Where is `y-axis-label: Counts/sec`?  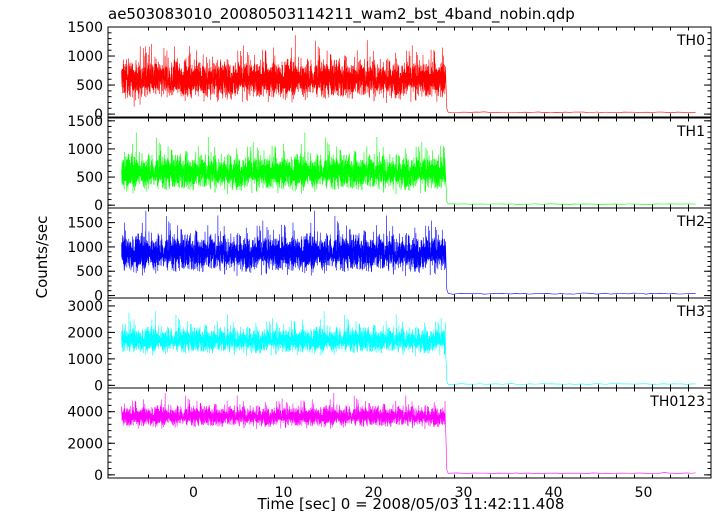 y-axis-label: Counts/sec is located at coordinates (42, 257).